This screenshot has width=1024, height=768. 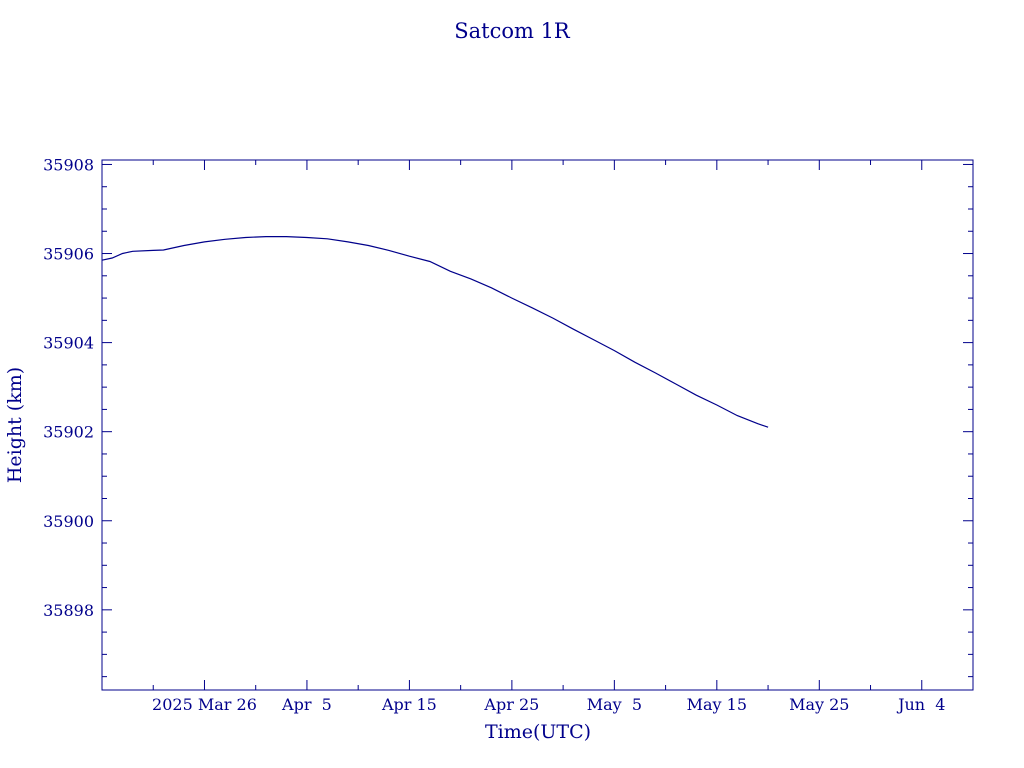 I want to click on y-tick-label: 35902, so click(x=68, y=432).